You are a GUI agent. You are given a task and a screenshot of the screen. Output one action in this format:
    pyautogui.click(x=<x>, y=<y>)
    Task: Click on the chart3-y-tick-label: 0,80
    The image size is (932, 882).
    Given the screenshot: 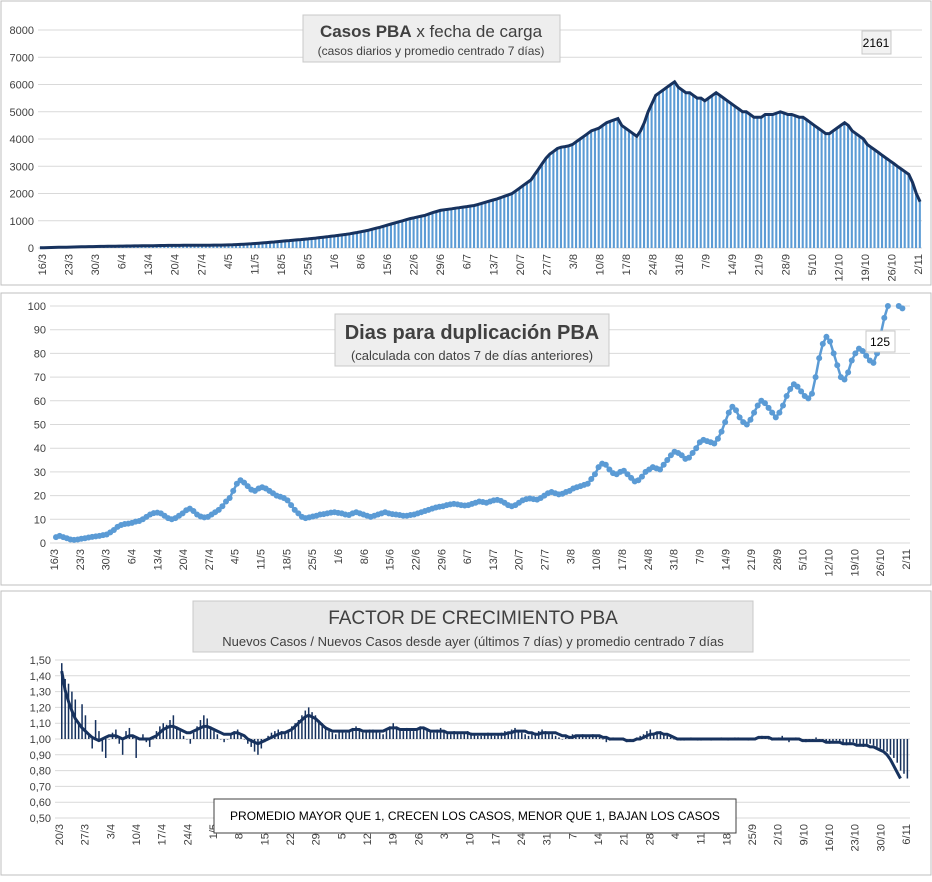 What is the action you would take?
    pyautogui.click(x=40, y=772)
    